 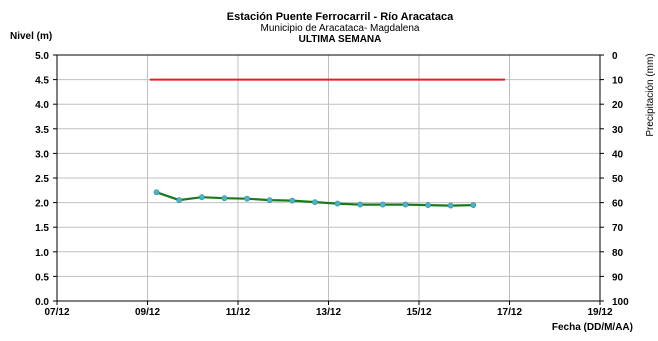 What do you see at coordinates (618, 179) in the screenshot?
I see `y2-tick-label: 50` at bounding box center [618, 179].